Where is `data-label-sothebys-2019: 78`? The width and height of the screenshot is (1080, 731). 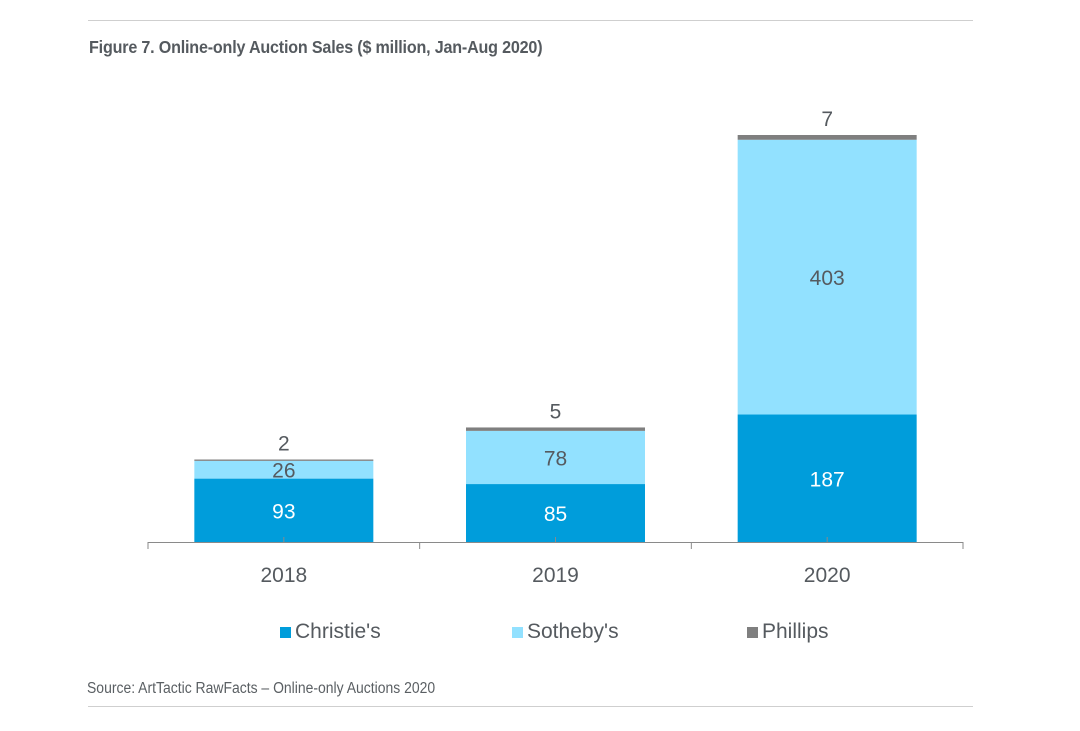 data-label-sothebys-2019: 78 is located at coordinates (555, 458).